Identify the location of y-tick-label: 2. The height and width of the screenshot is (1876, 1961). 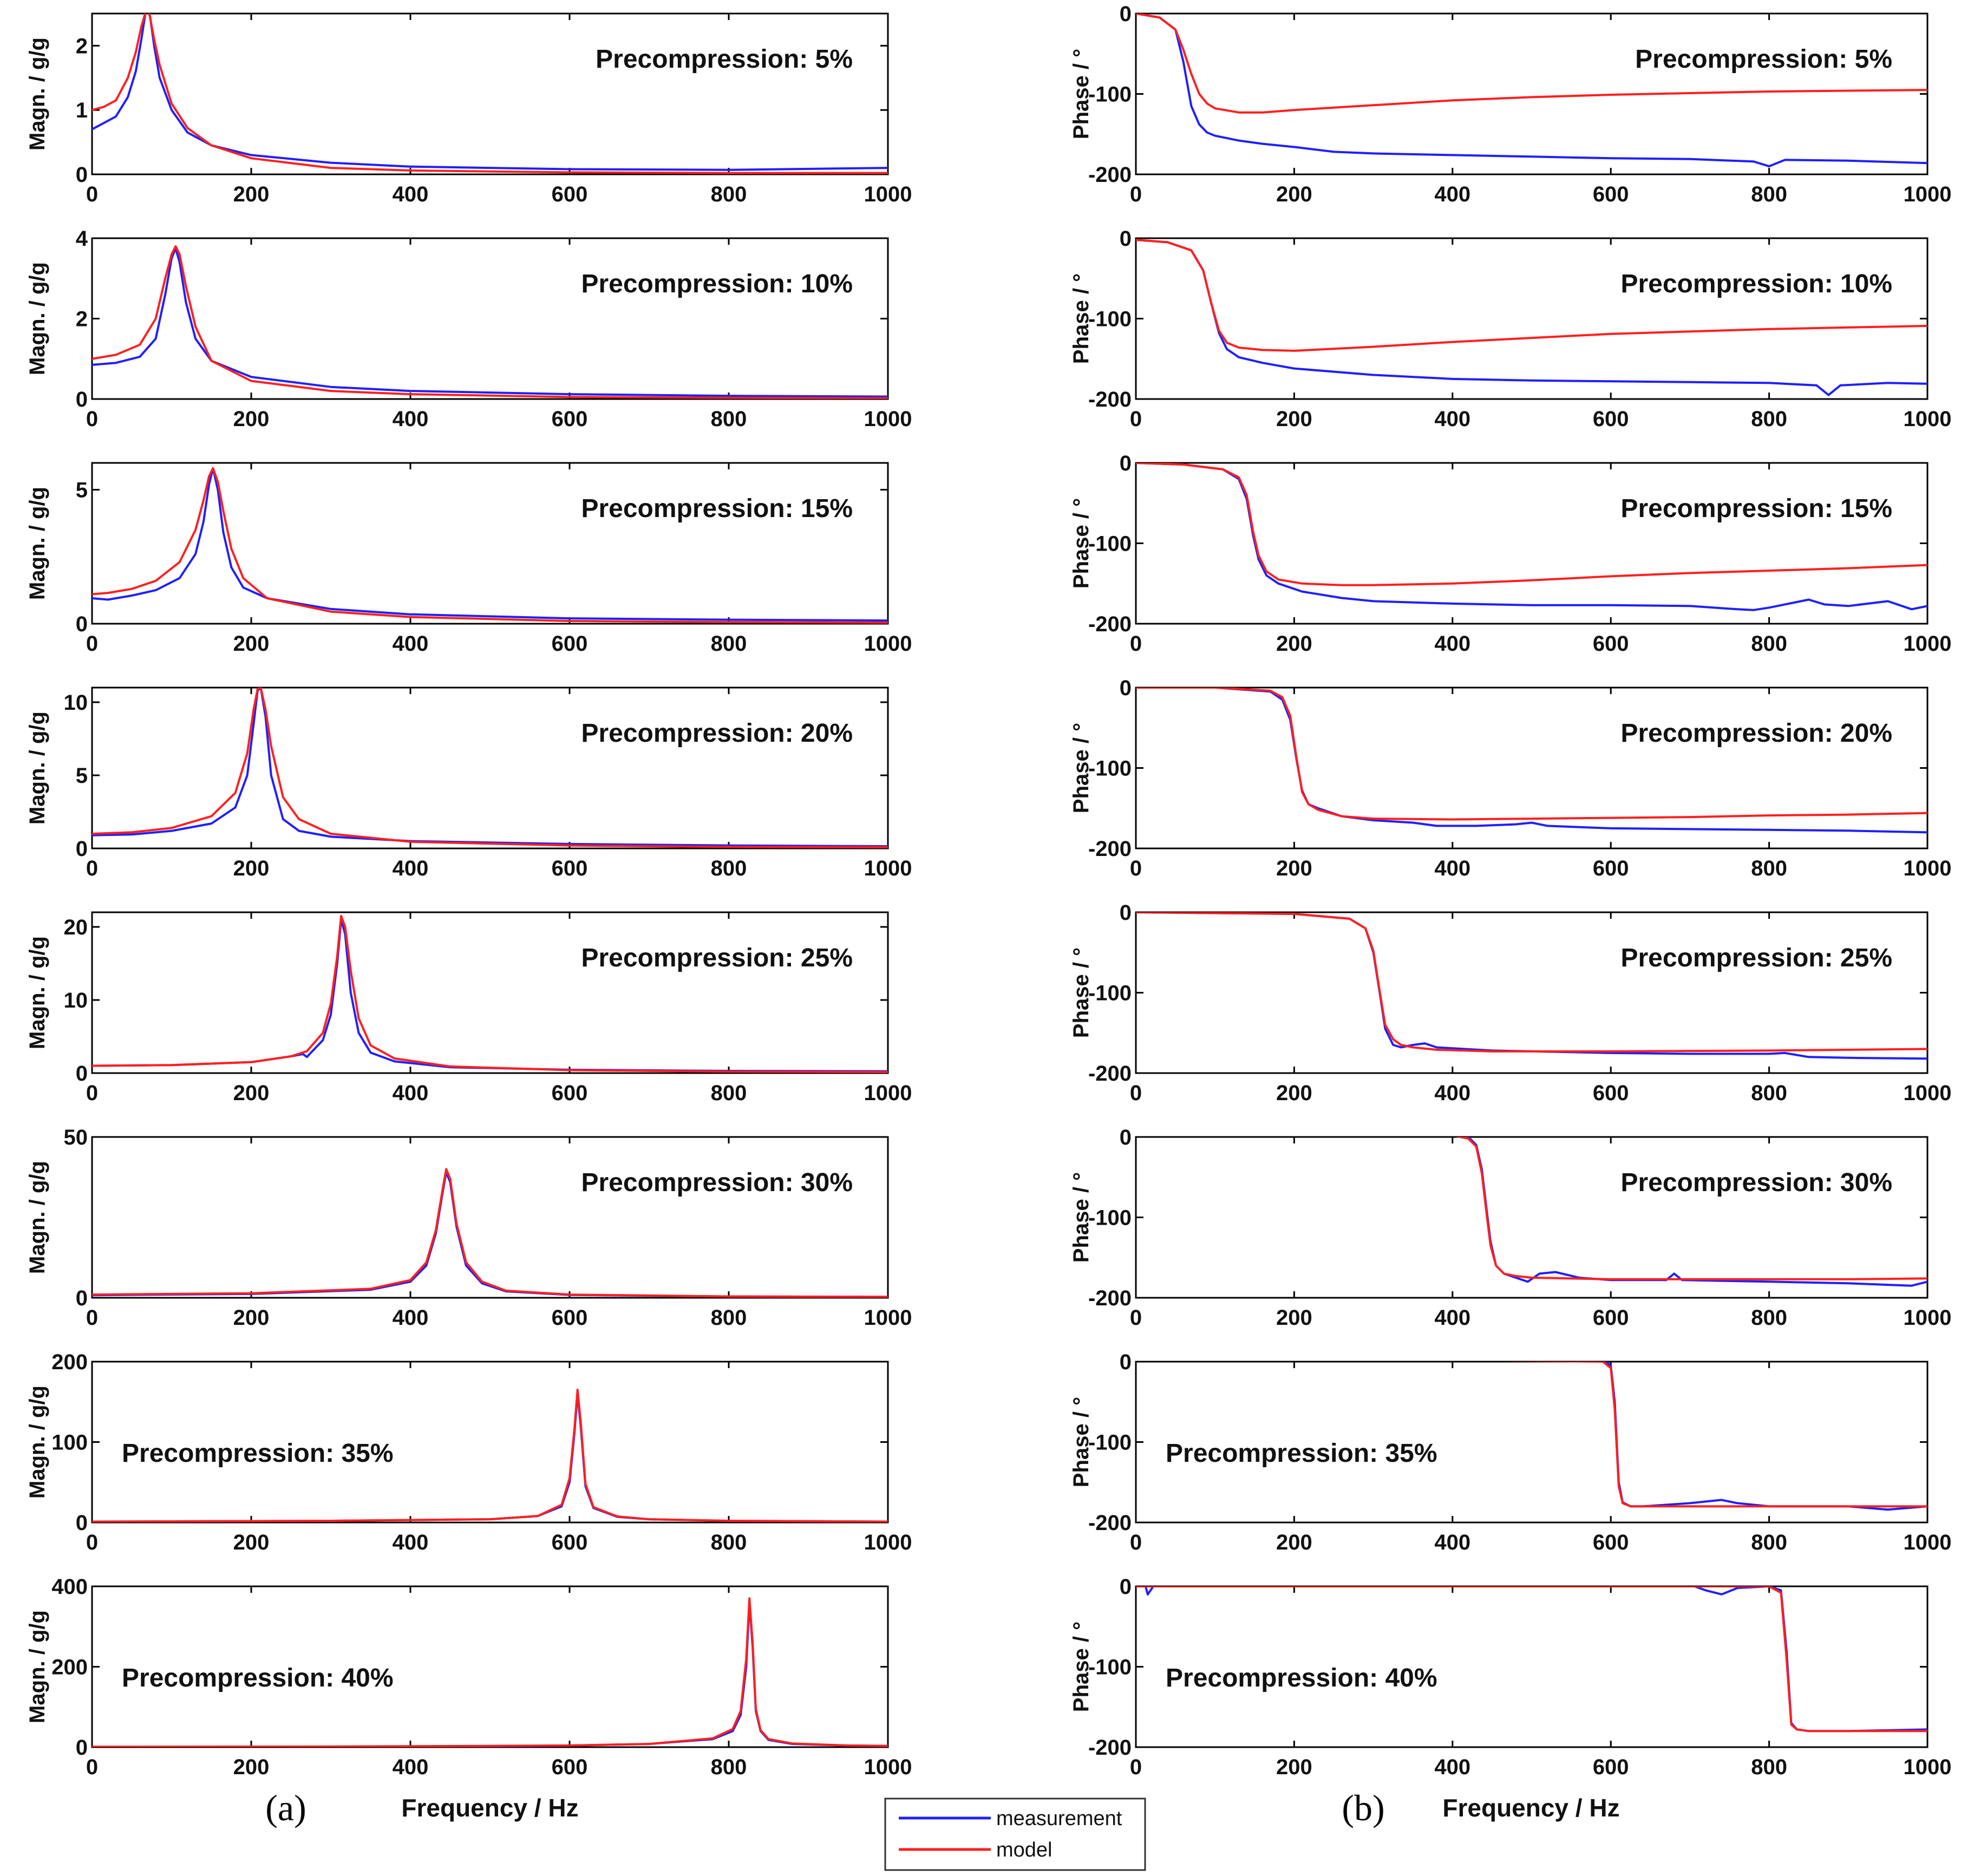
(82, 46).